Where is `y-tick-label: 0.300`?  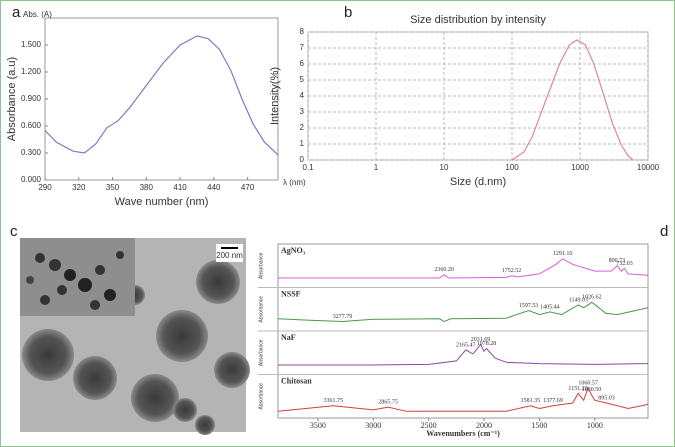
y-tick-label: 0.300 is located at coordinates (31, 152).